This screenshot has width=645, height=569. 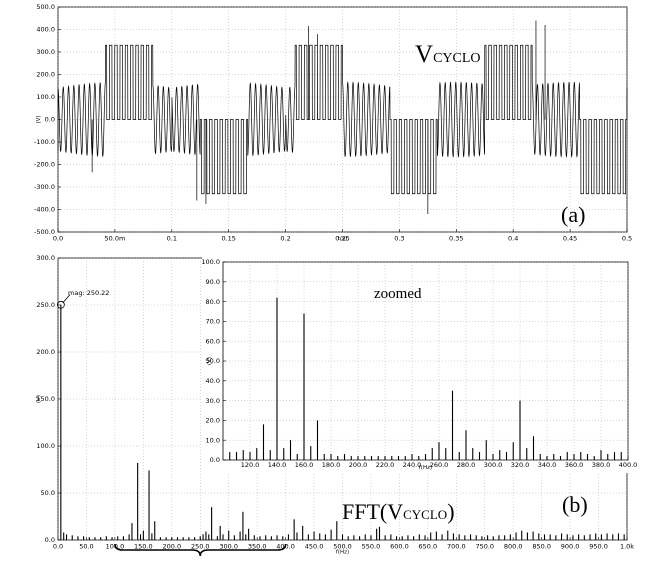 What do you see at coordinates (257, 547) in the screenshot?
I see `x-tick-label: 350.0` at bounding box center [257, 547].